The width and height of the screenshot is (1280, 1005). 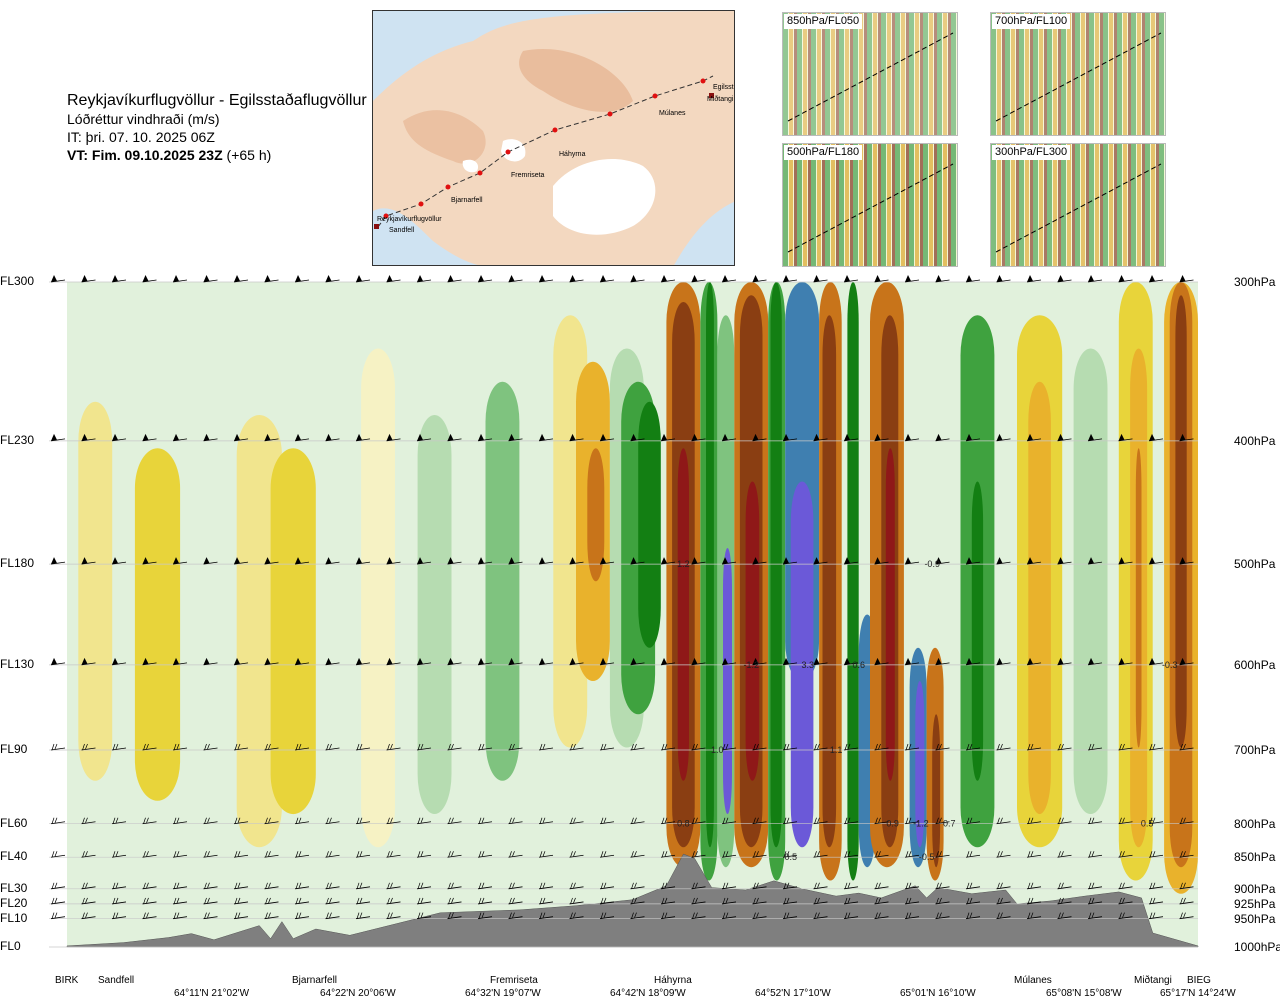 What do you see at coordinates (793, 993) in the screenshot?
I see `coordinate-label: 64°52'N 17°10'W` at bounding box center [793, 993].